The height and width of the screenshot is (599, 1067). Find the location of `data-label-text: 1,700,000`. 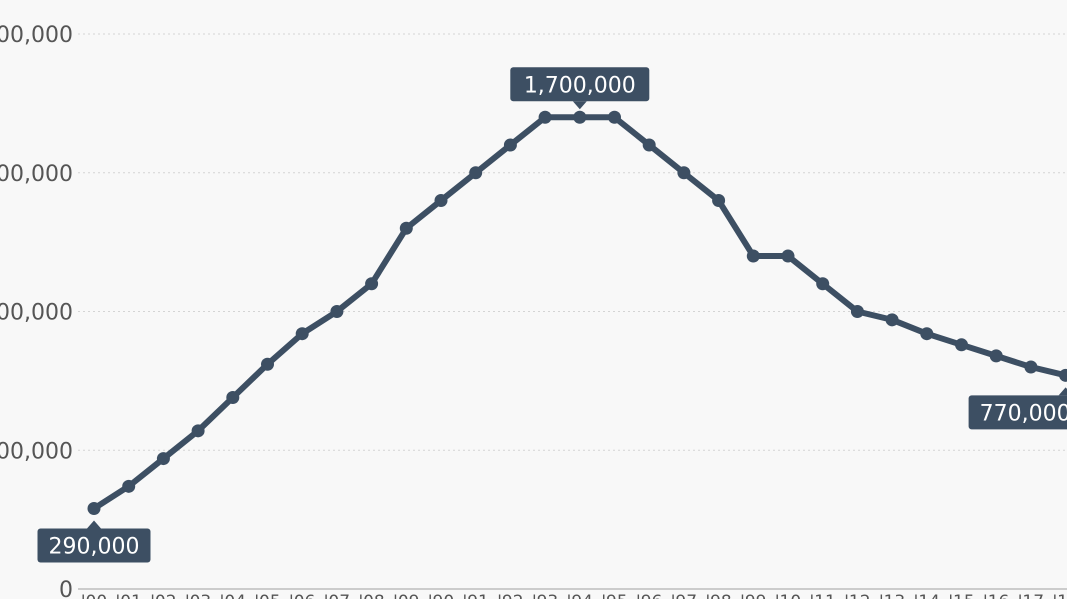

data-label-text: 1,700,000 is located at coordinates (580, 85).